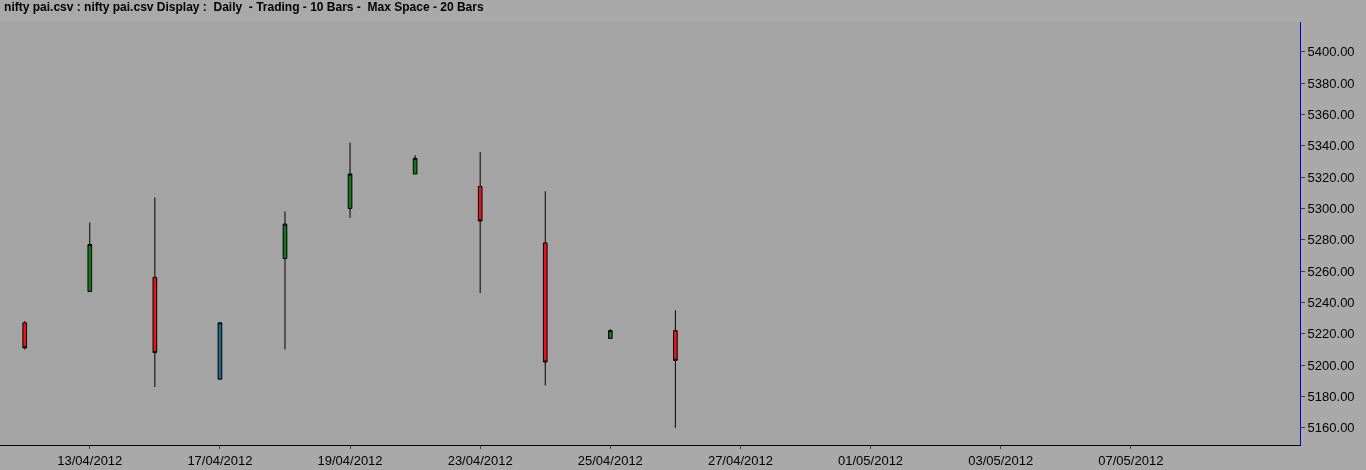 The width and height of the screenshot is (1366, 470). I want to click on x-tick-label: 07/05/2012, so click(1131, 460).